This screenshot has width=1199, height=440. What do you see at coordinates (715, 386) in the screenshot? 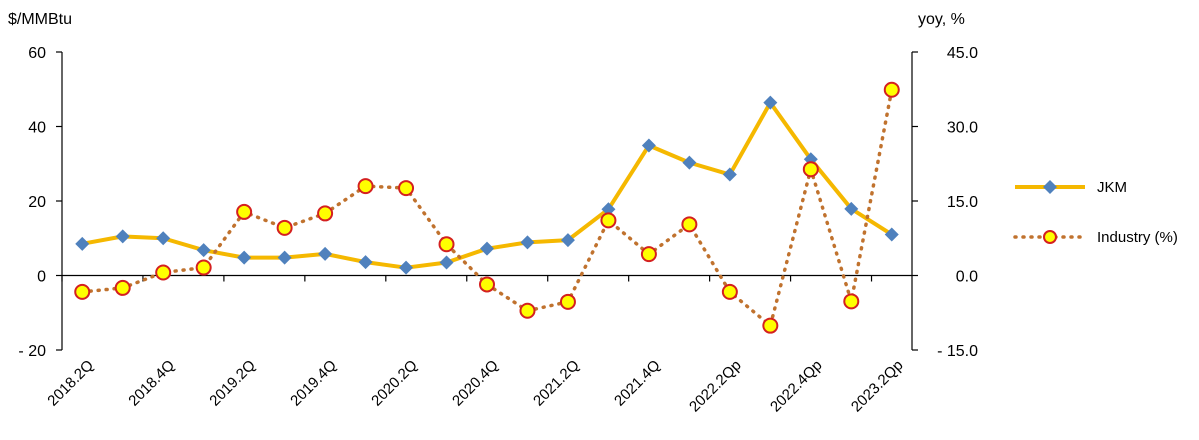
I see `x-axis-tick-label: 2022.2Qp` at bounding box center [715, 386].